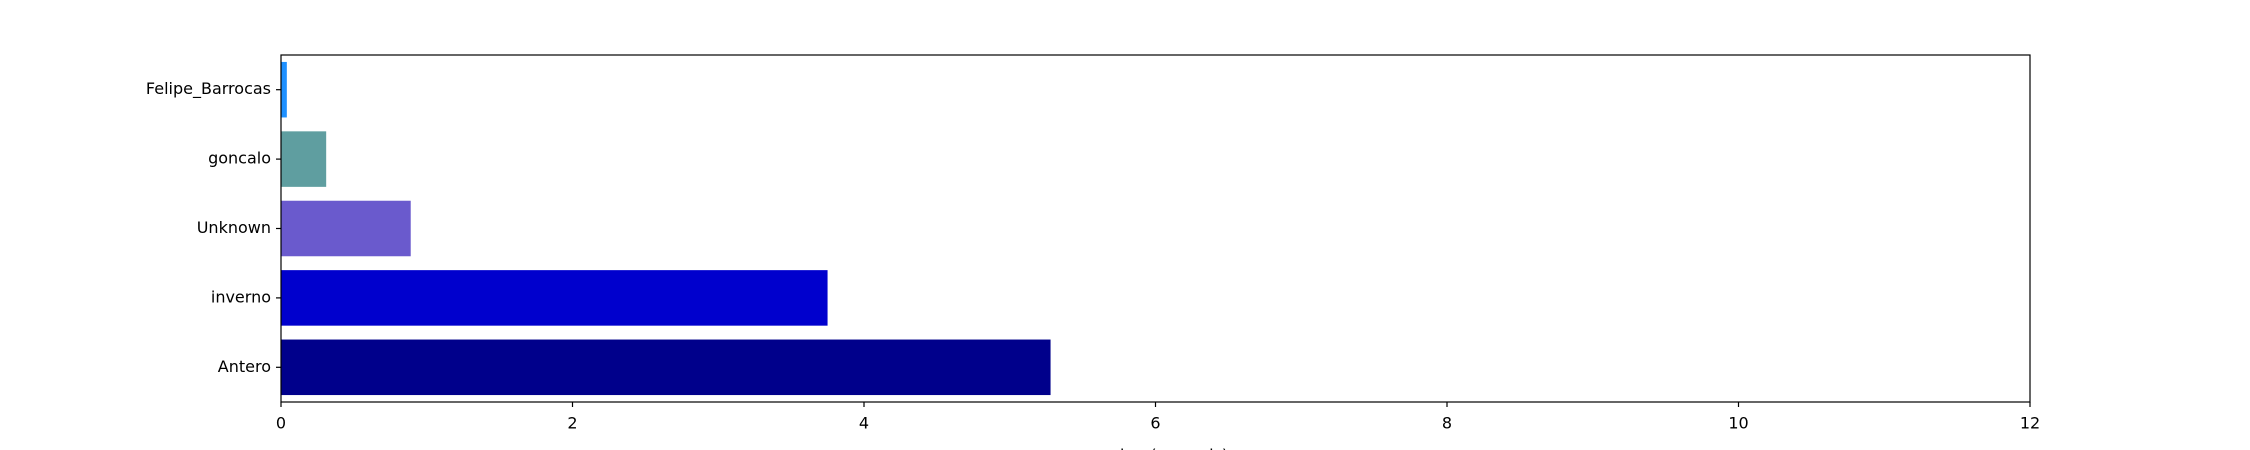  Describe the element at coordinates (241, 296) in the screenshot. I see `y-tick-label: inverno` at that location.